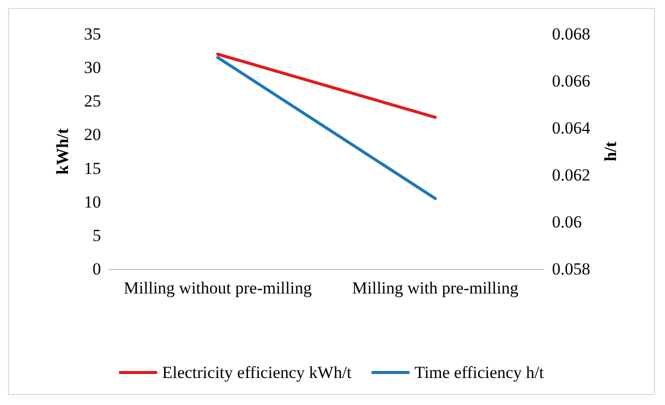 The image size is (665, 405). I want to click on y-tick-label: 25, so click(92, 101).